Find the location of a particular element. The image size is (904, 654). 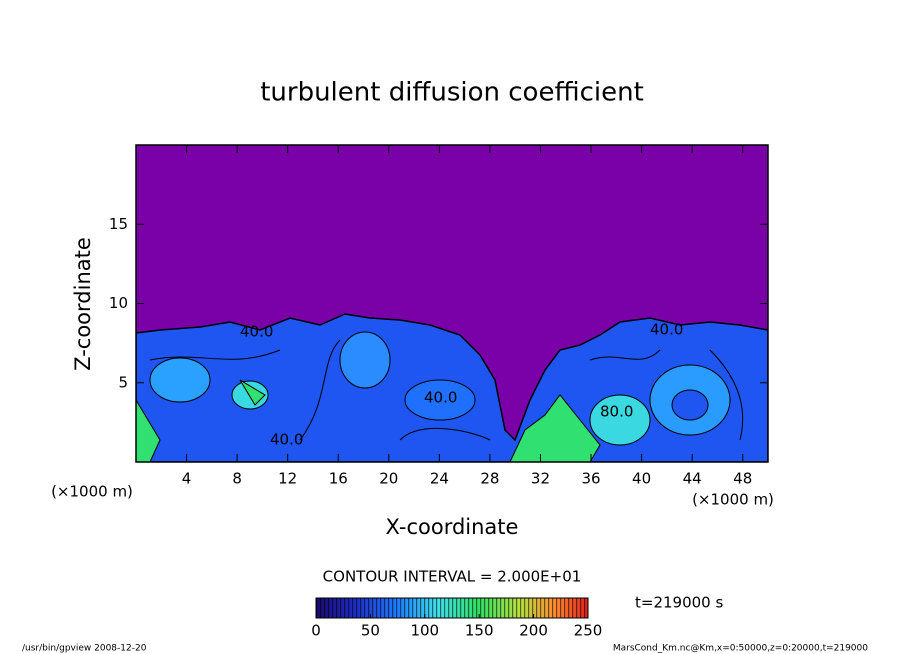

colorbar-frame is located at coordinates (452, 608).